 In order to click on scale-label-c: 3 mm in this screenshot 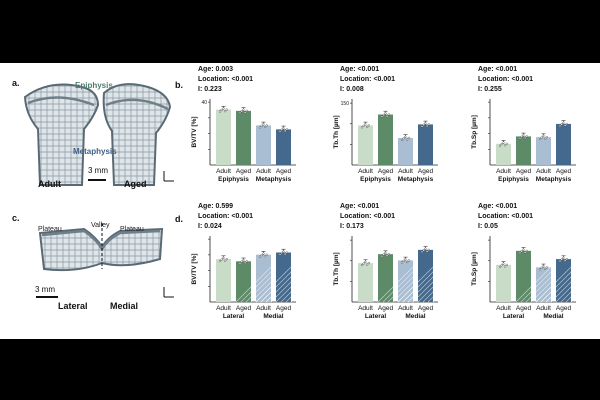, I will do `click(45, 289)`.